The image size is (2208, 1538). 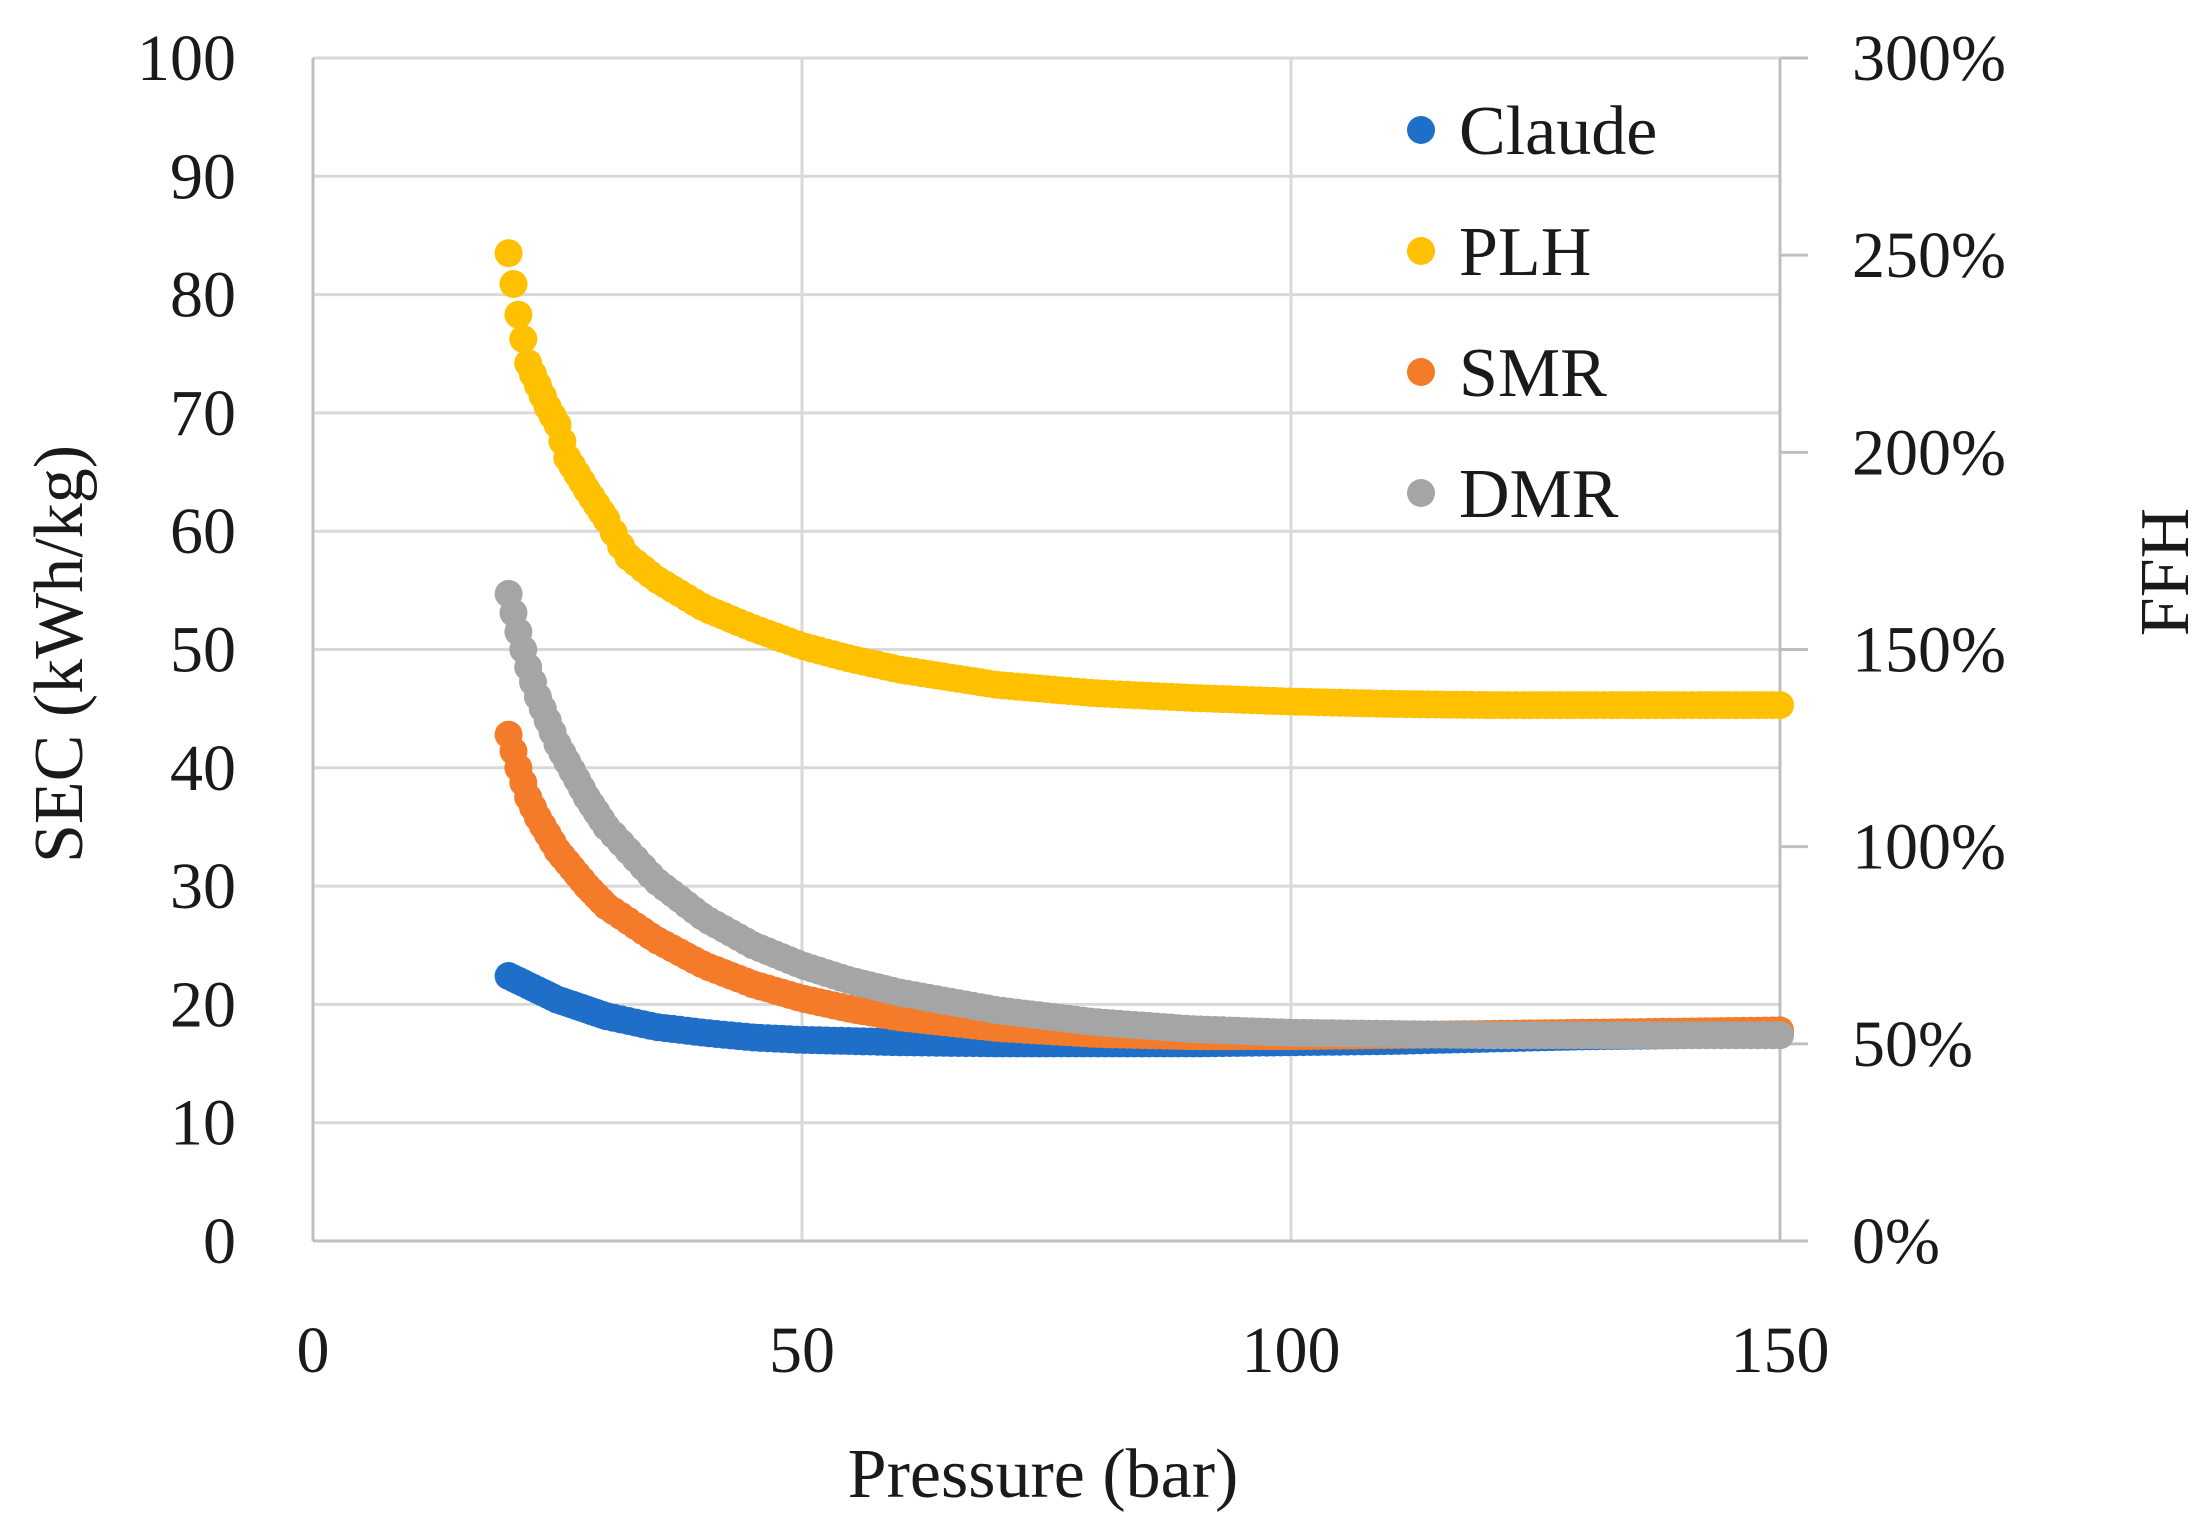 What do you see at coordinates (1532, 313) in the screenshot?
I see `legend: Claude PLH SMR DMR` at bounding box center [1532, 313].